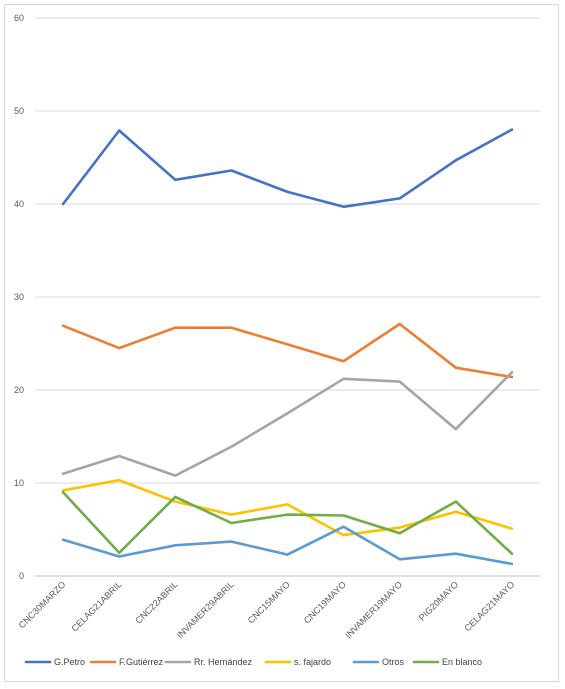 The height and width of the screenshot is (689, 565). What do you see at coordinates (141, 662) in the screenshot?
I see `legend-label: F.Gutiérrez` at bounding box center [141, 662].